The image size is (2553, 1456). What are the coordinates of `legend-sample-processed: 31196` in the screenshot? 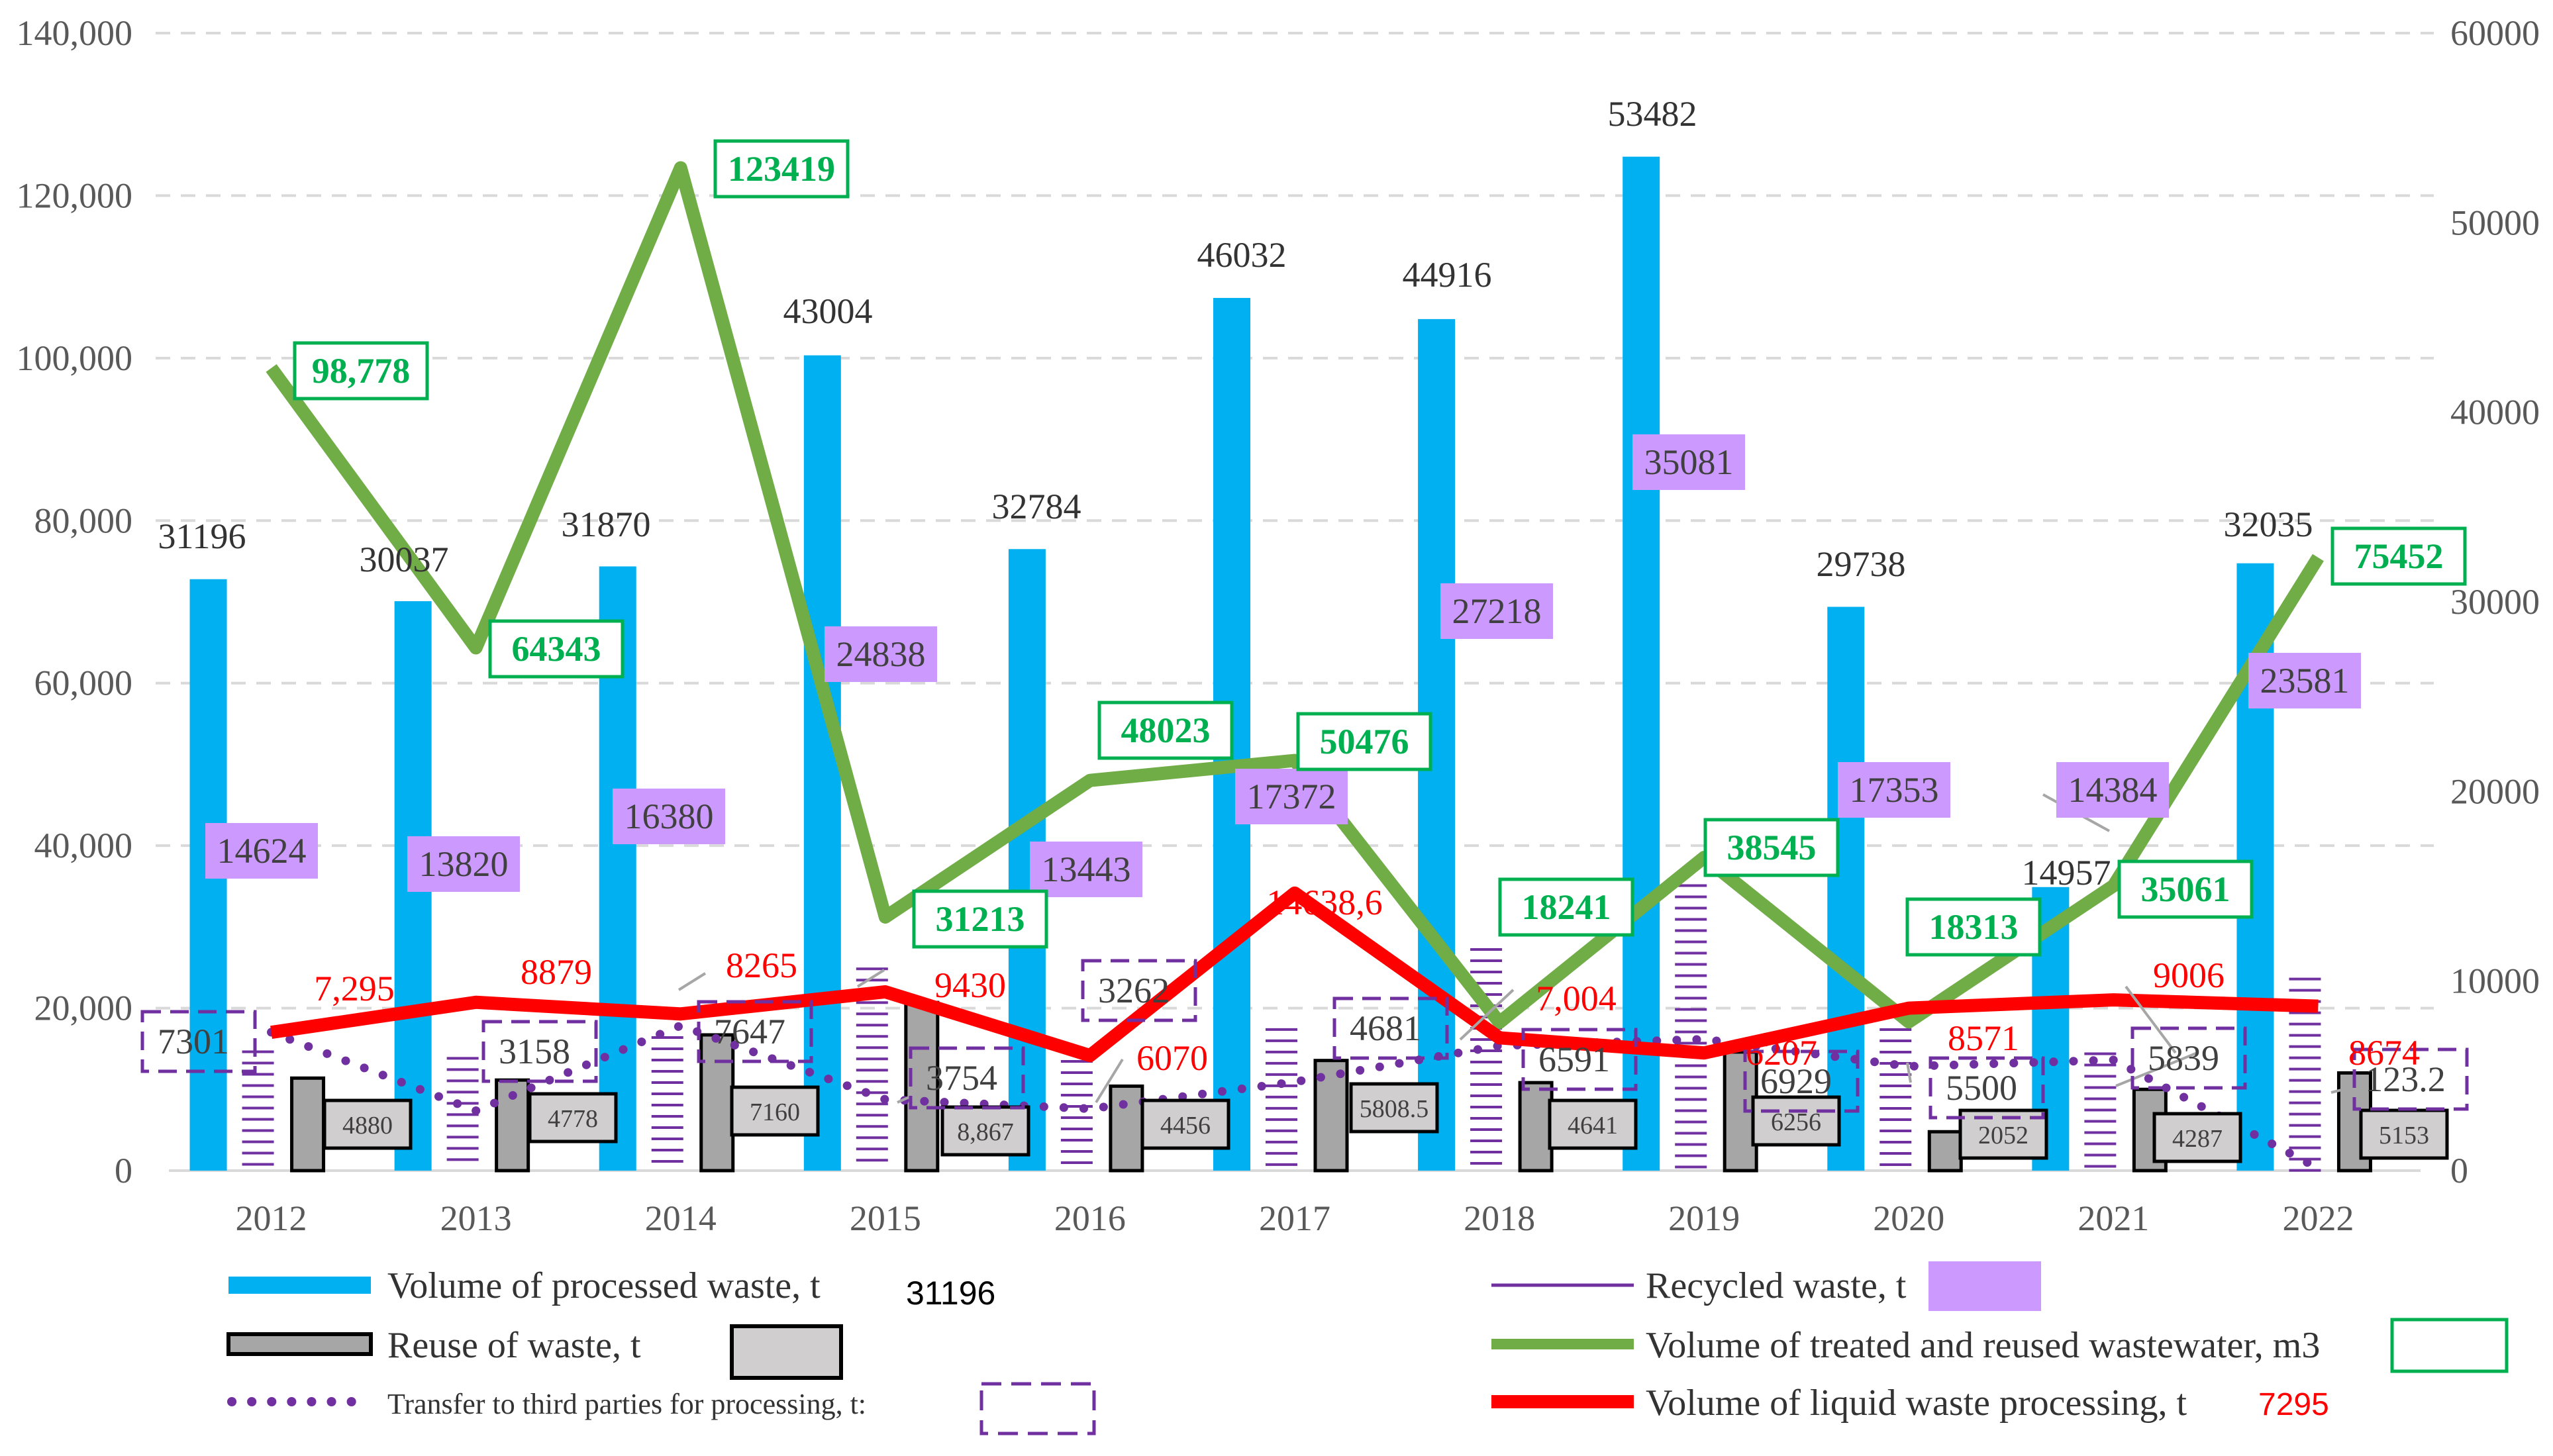 It's located at (951, 1293).